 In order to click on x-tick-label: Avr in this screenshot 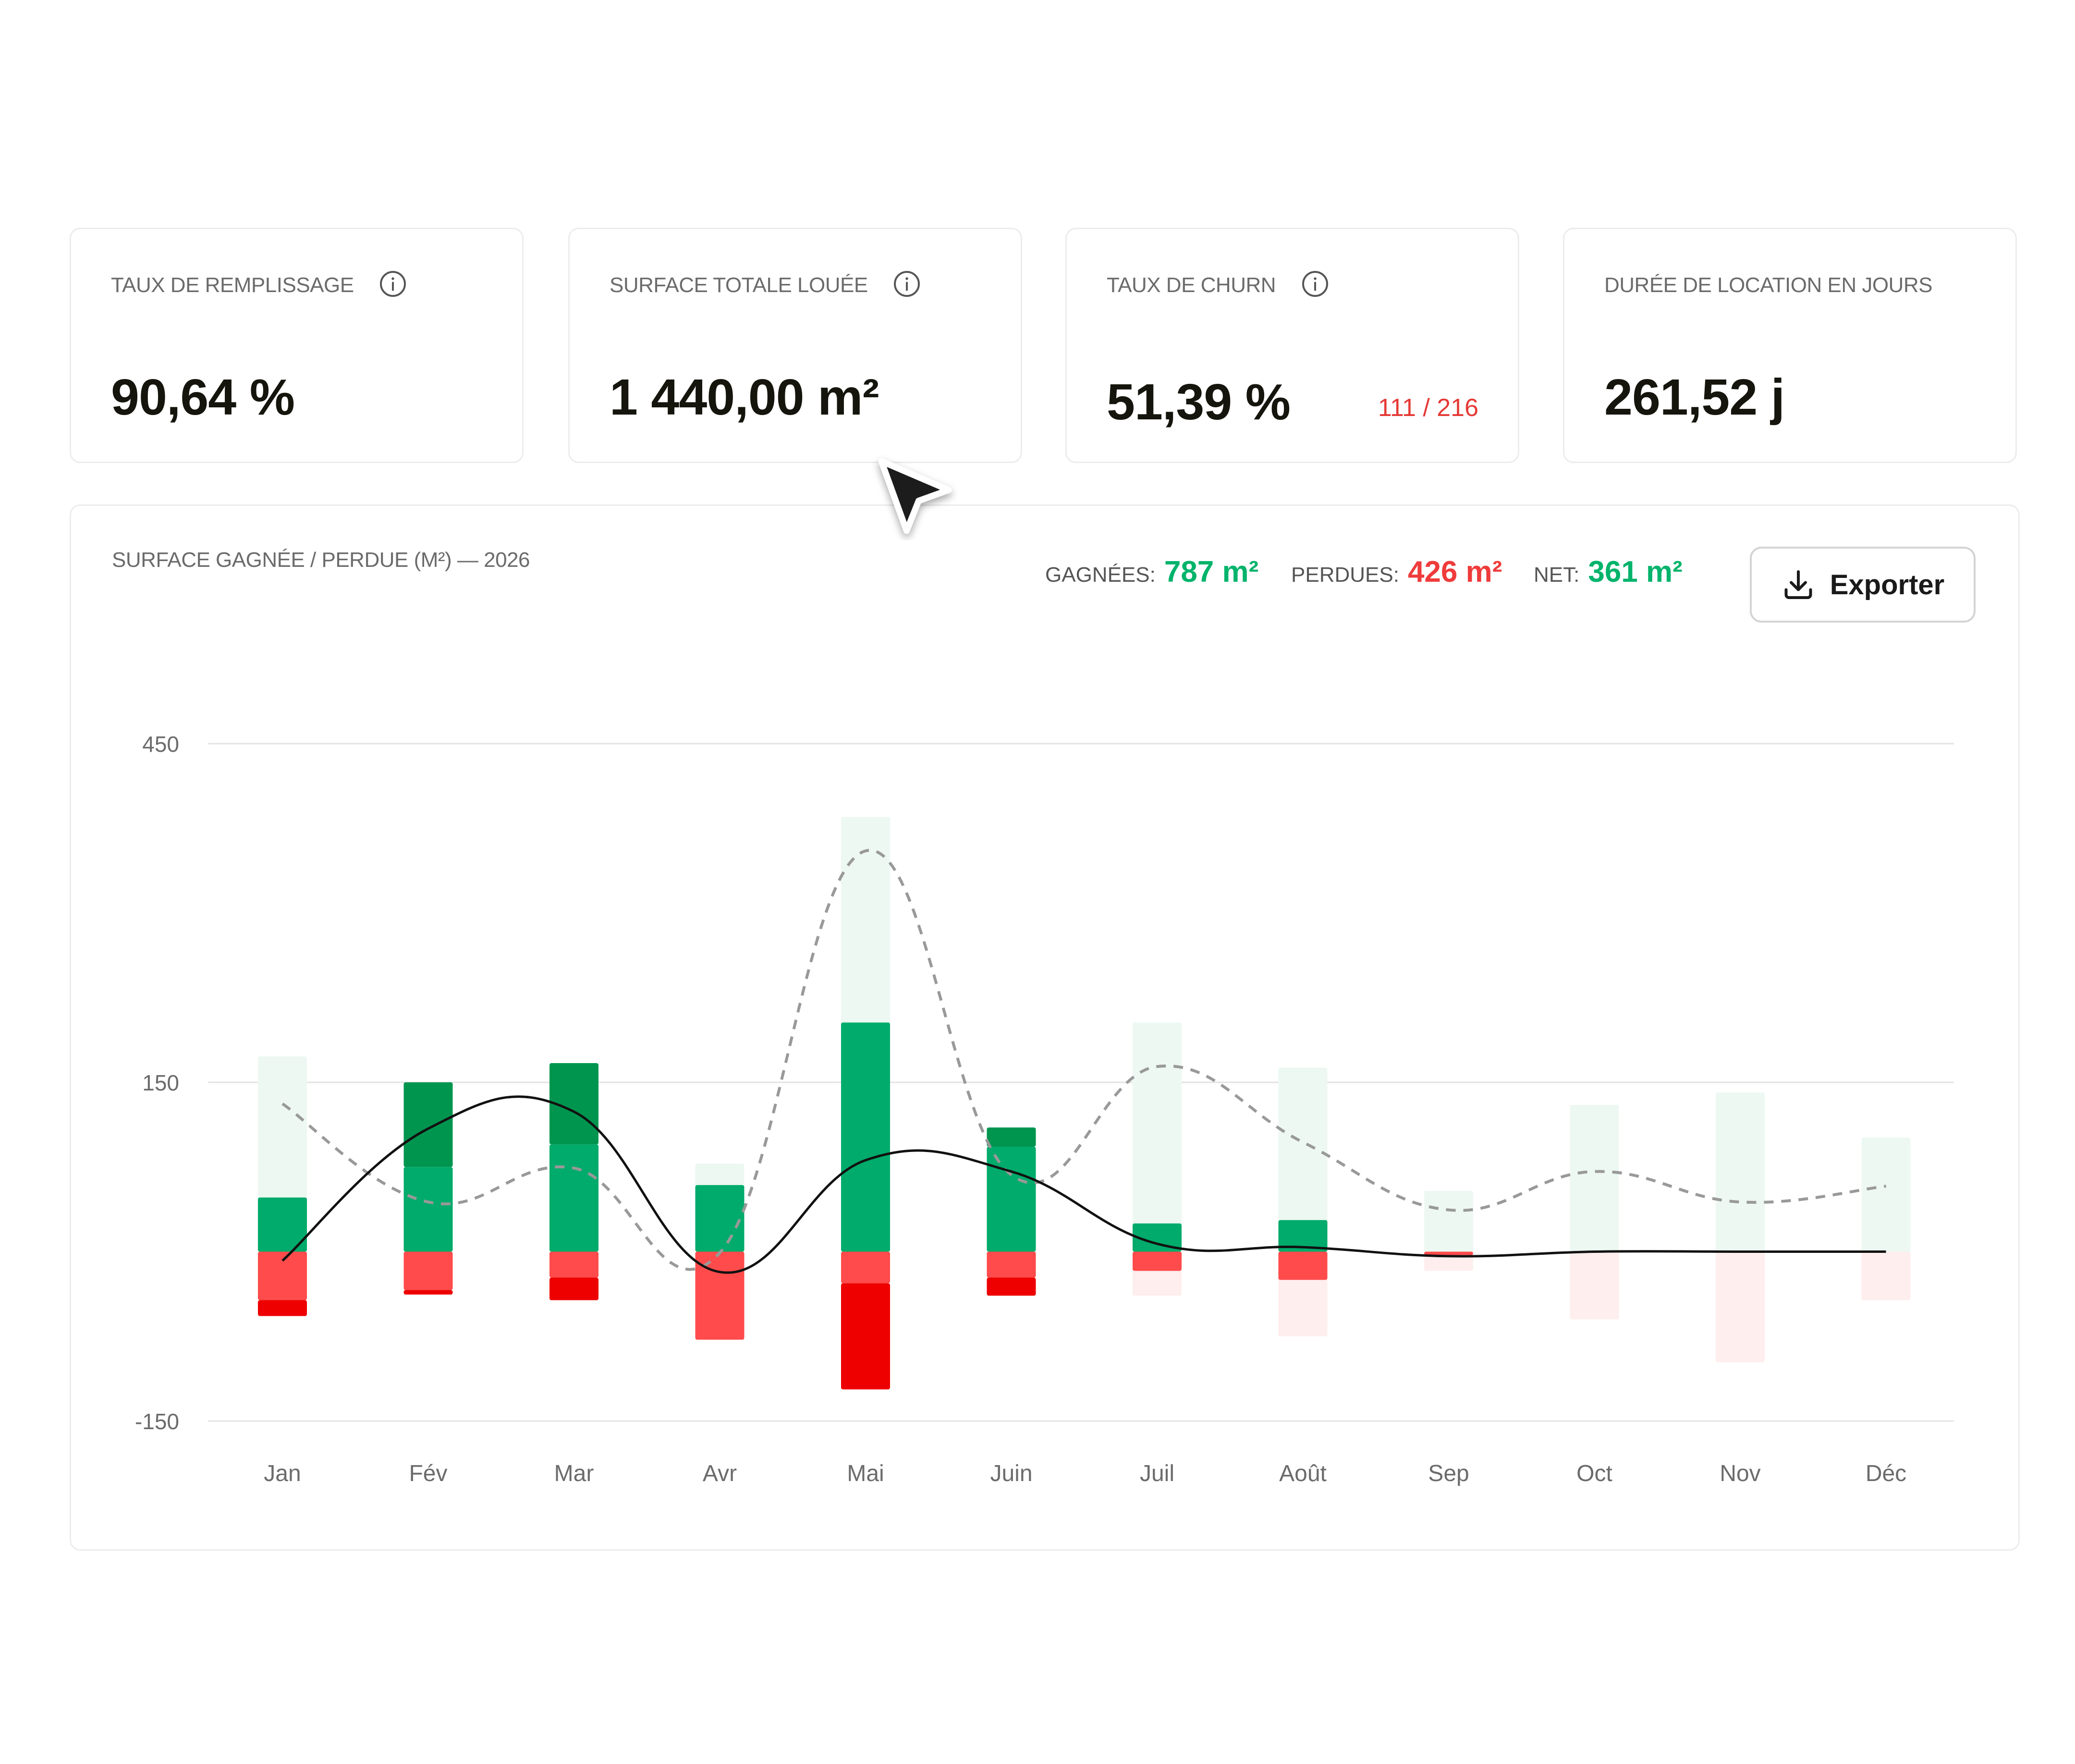, I will do `click(720, 1473)`.